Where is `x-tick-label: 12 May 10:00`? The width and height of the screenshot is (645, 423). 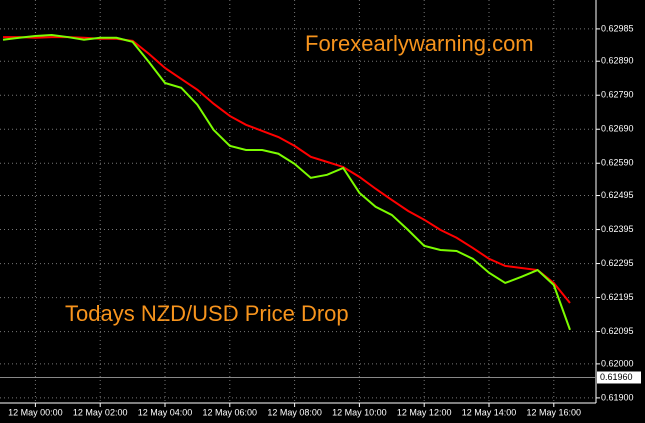
x-tick-label: 12 May 10:00 is located at coordinates (359, 412).